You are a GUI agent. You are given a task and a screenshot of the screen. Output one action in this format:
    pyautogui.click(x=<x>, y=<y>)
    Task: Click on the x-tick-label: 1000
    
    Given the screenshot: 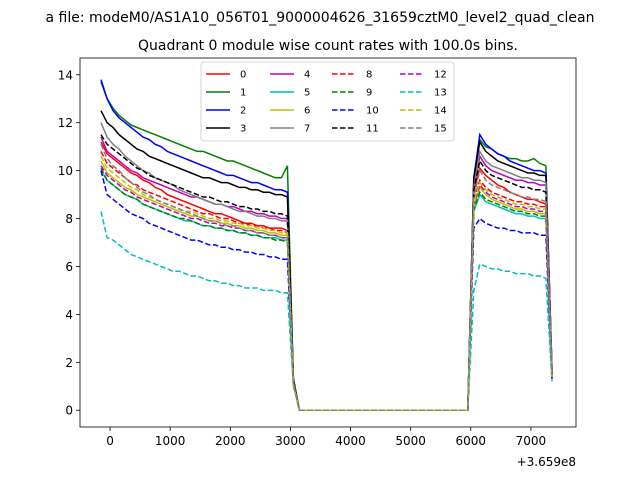 What is the action you would take?
    pyautogui.click(x=170, y=441)
    